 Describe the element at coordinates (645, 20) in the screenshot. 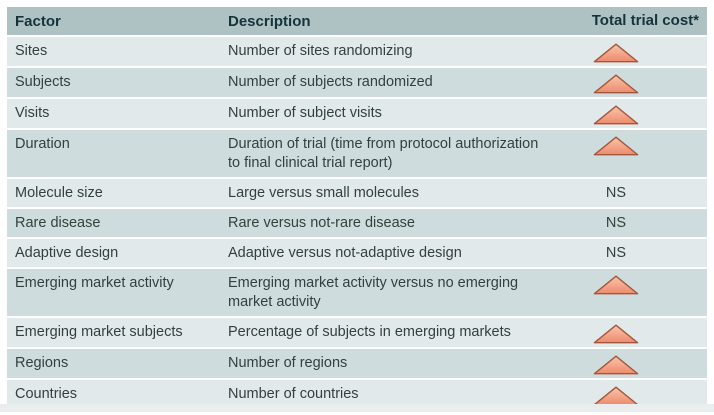

I see `header-cell-total-trial-cost: Total trial cost*` at that location.